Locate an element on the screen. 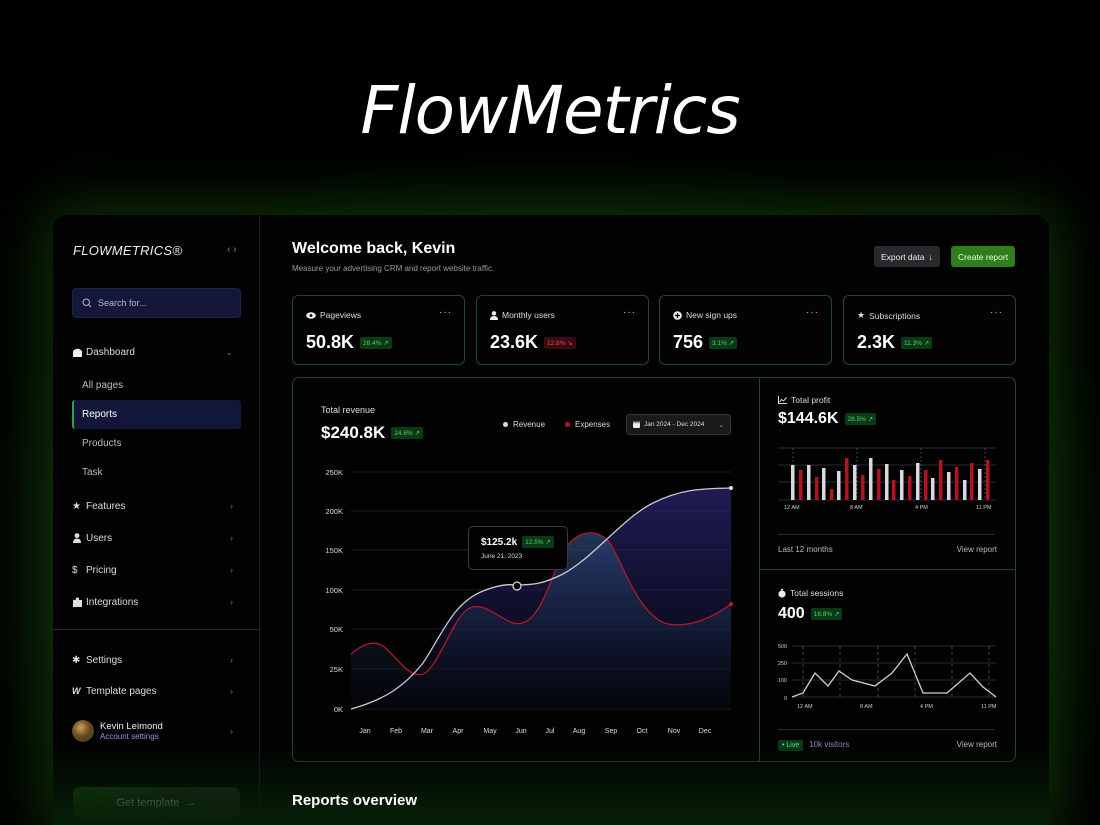 Image resolution: width=1100 pixels, height=825 pixels. svg-text: 250K is located at coordinates (334, 472).